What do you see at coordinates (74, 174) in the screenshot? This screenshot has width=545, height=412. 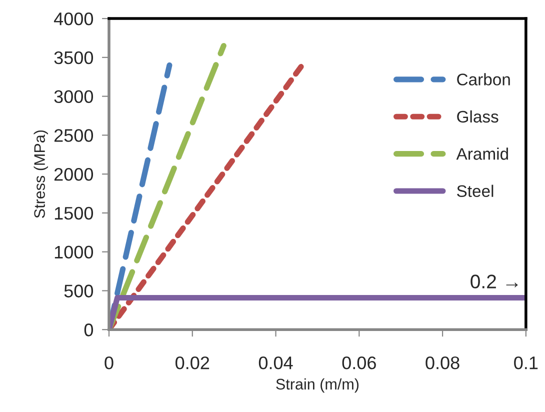 I see `y-tick-label: 2000` at bounding box center [74, 174].